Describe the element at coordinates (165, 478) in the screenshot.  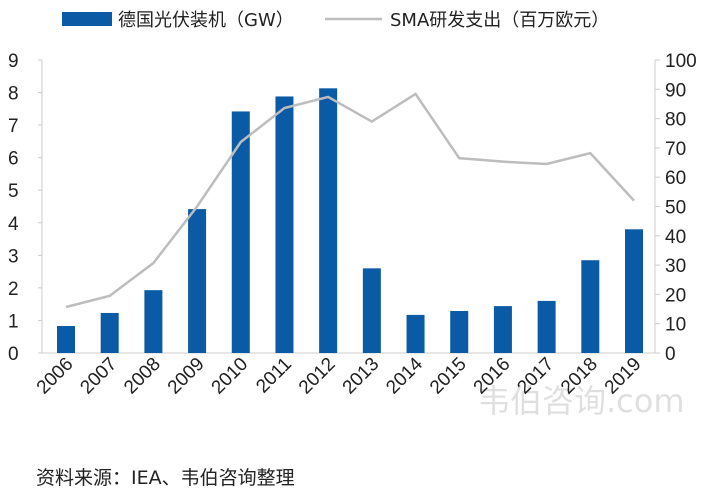
I see `source-note: 资料来源：IEA、韦伯咨询整理` at that location.